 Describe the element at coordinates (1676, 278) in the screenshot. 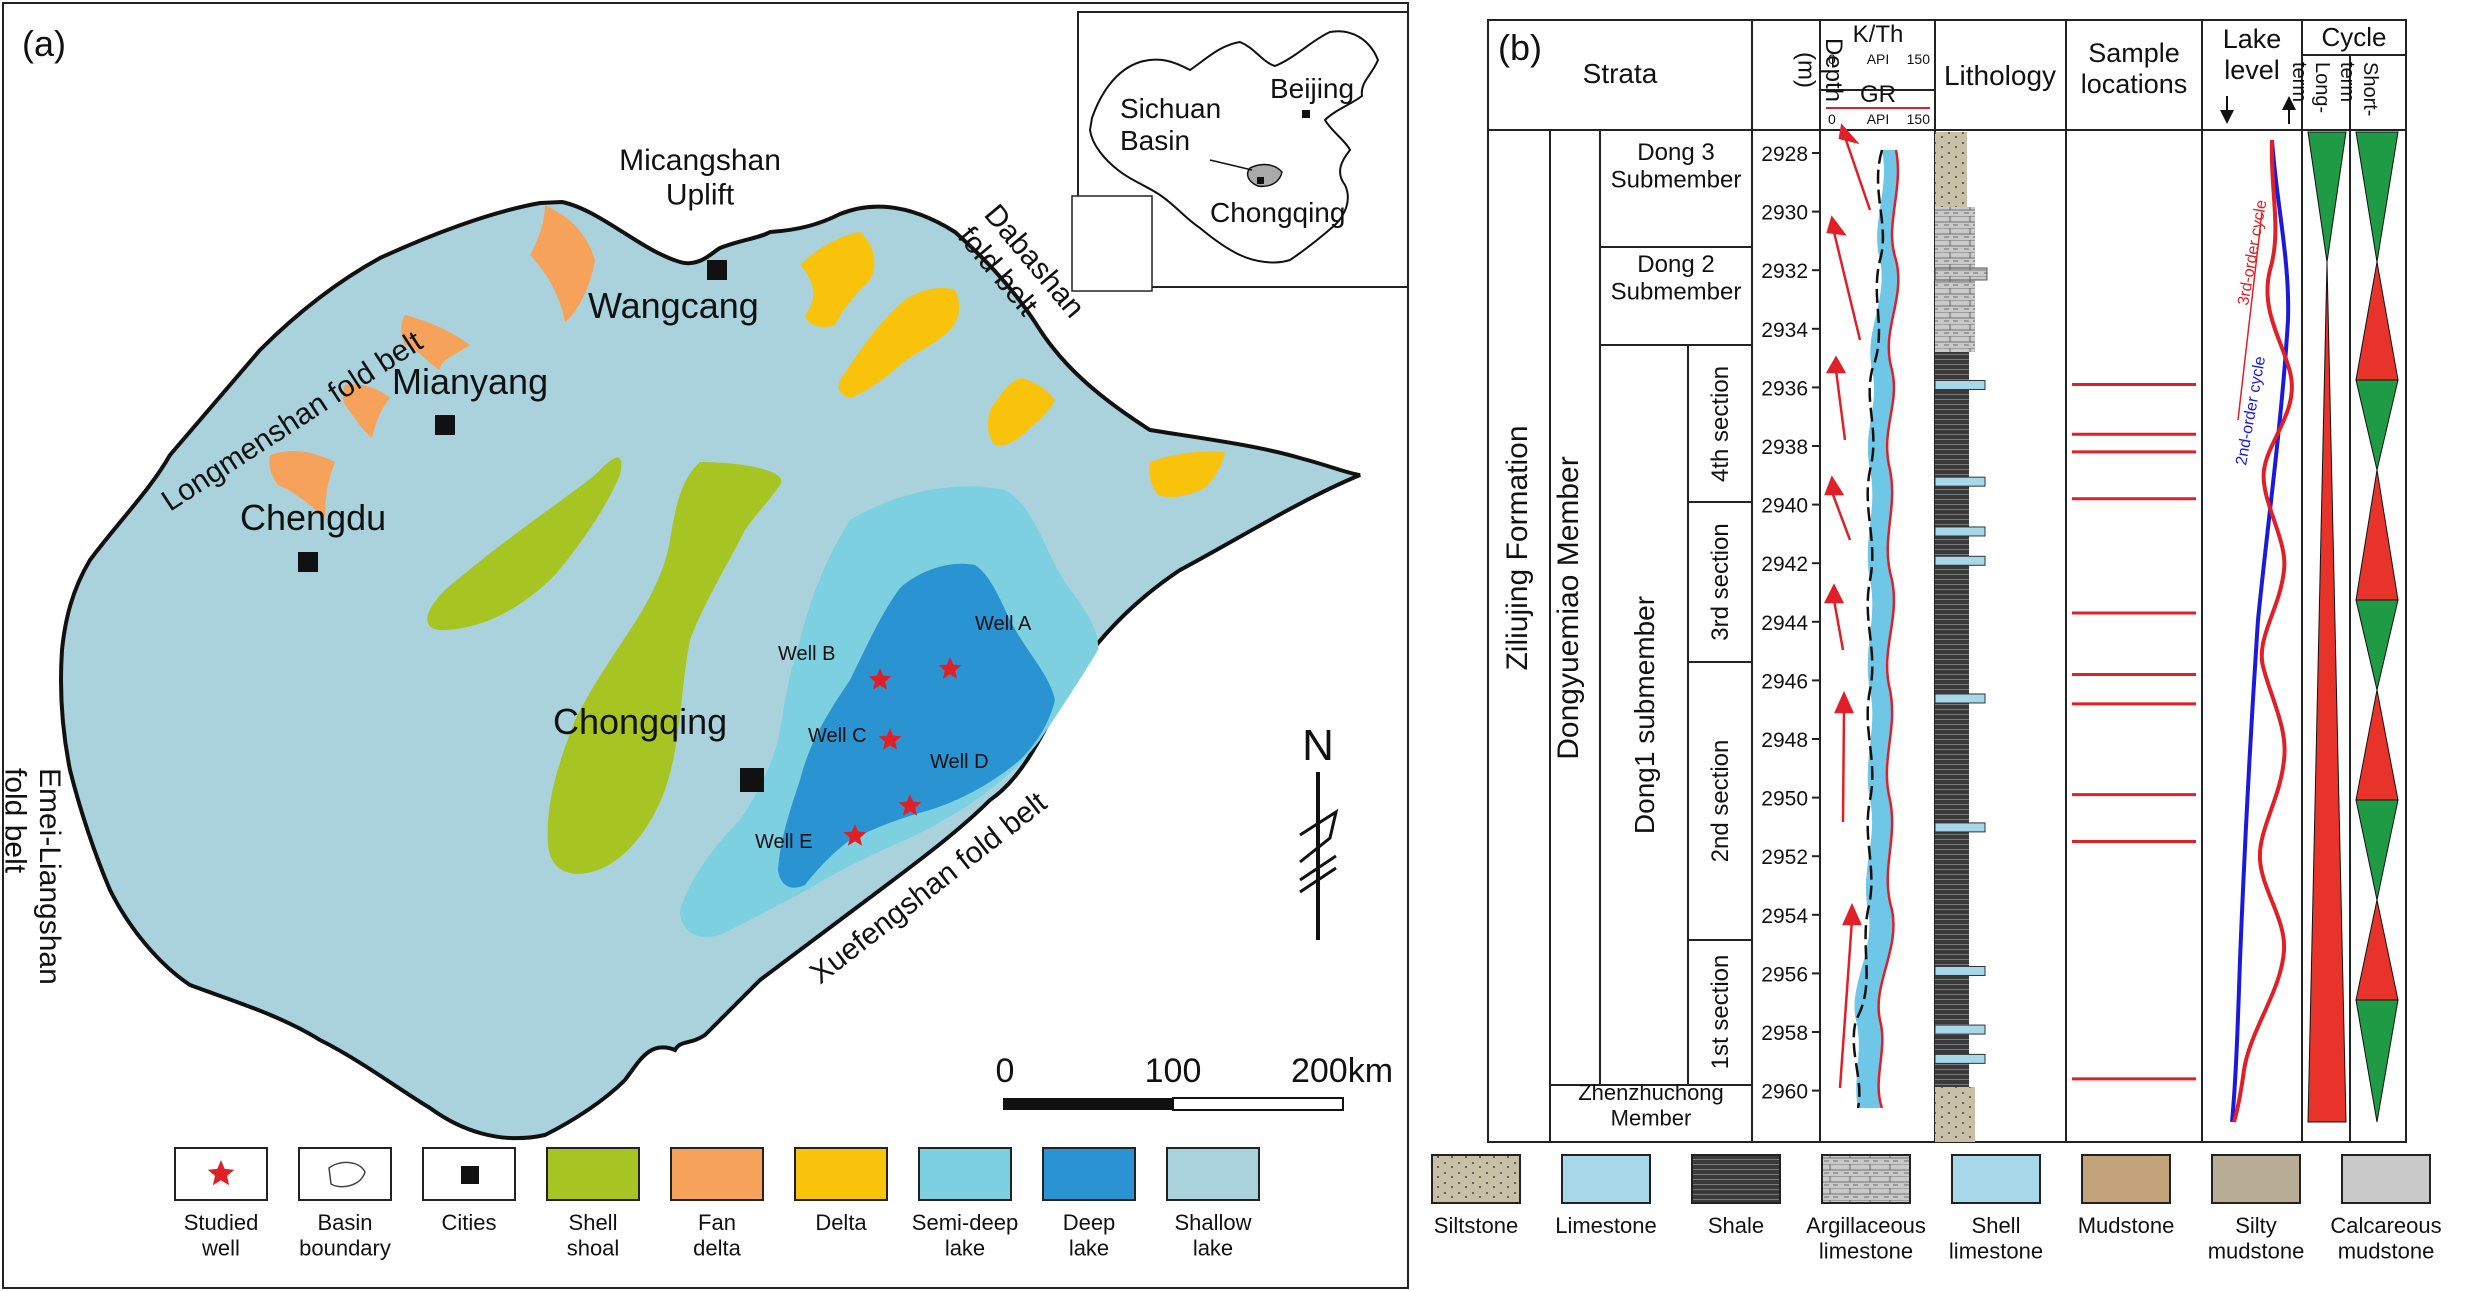

I see `strata-dong2: Dong 2 Submember` at that location.